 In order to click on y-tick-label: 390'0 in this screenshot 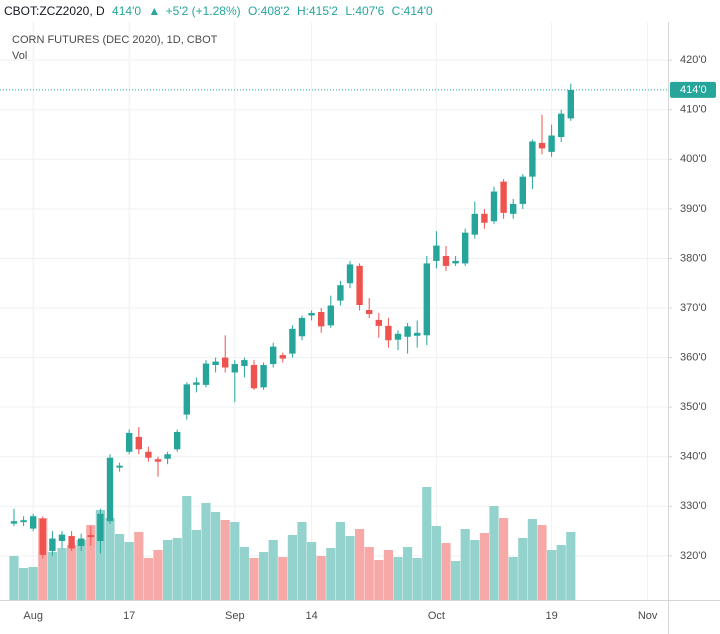, I will do `click(693, 209)`.